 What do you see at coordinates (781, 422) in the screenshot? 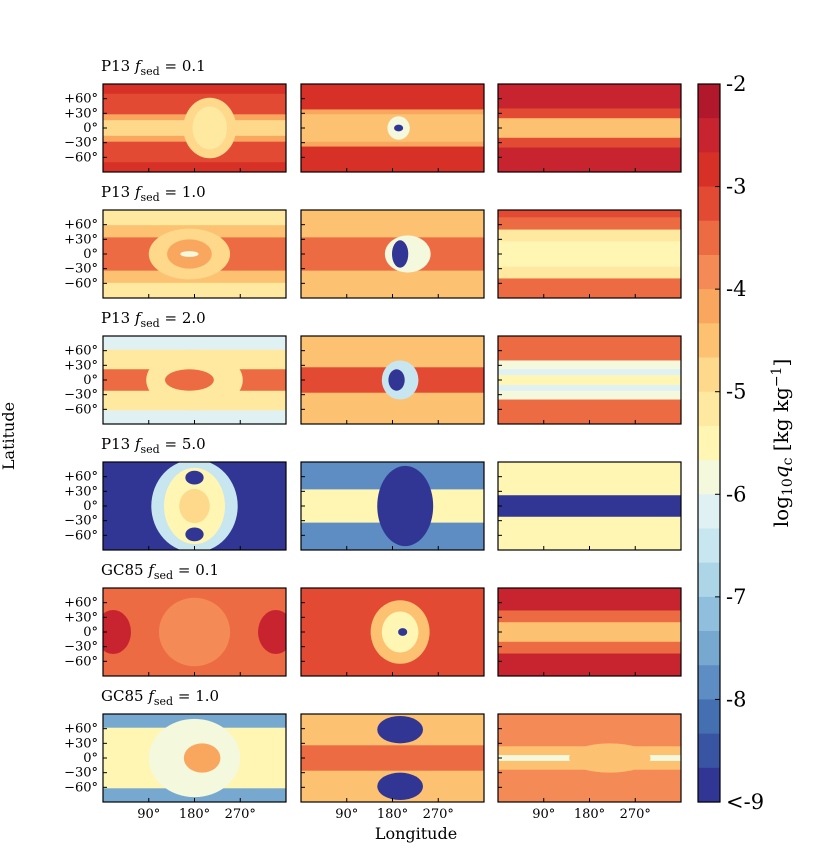
I see `colorbar-label-units: [kg kg` at bounding box center [781, 422].